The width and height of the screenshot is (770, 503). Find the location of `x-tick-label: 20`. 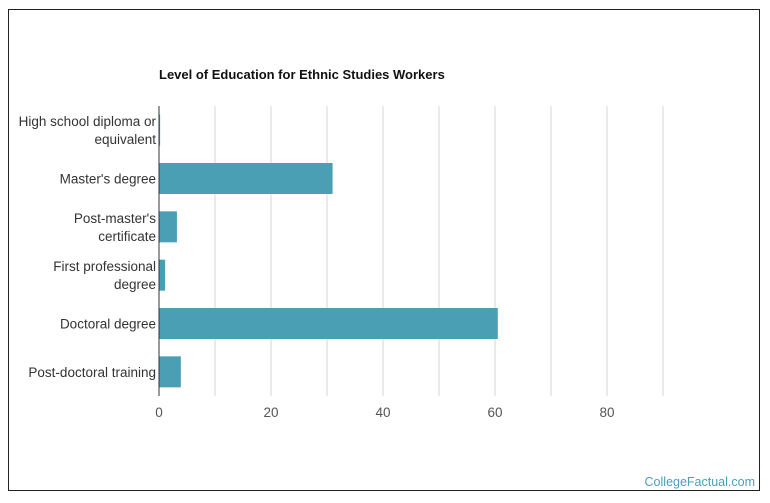

x-tick-label: 20 is located at coordinates (270, 412).